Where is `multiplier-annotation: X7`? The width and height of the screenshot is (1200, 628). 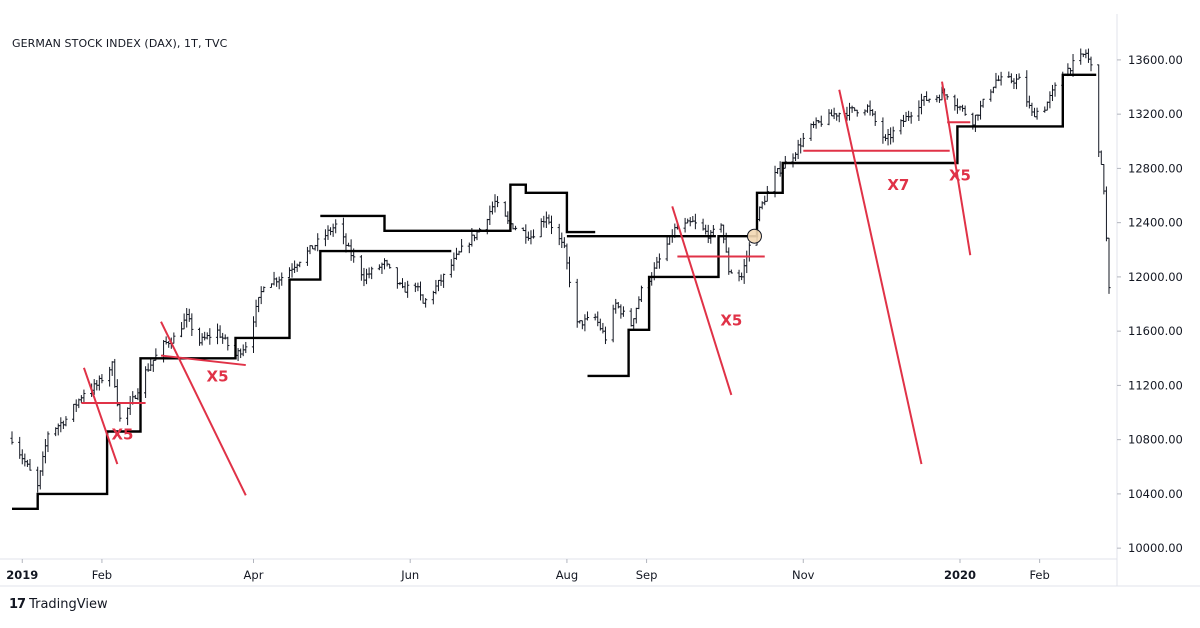 multiplier-annotation: X7 is located at coordinates (898, 185).